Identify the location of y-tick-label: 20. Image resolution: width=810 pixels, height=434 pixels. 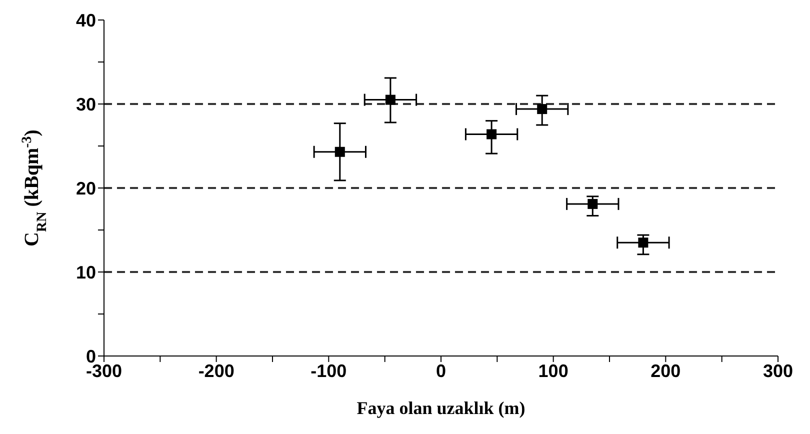
(86, 188).